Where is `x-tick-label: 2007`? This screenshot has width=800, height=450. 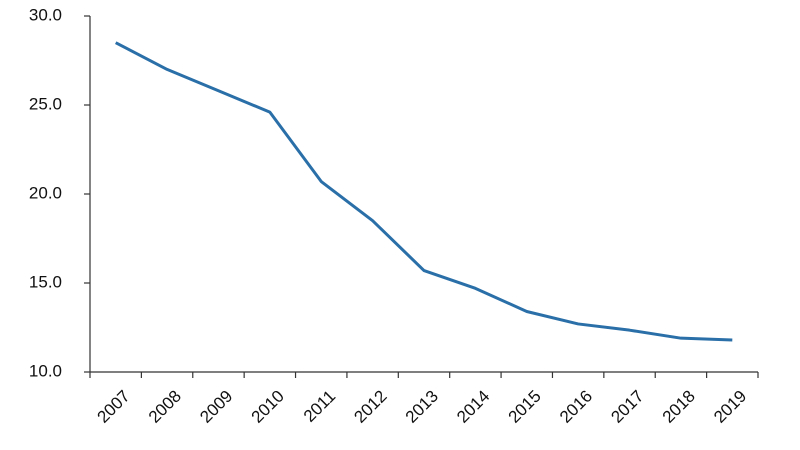
x-tick-label: 2007 is located at coordinates (114, 407).